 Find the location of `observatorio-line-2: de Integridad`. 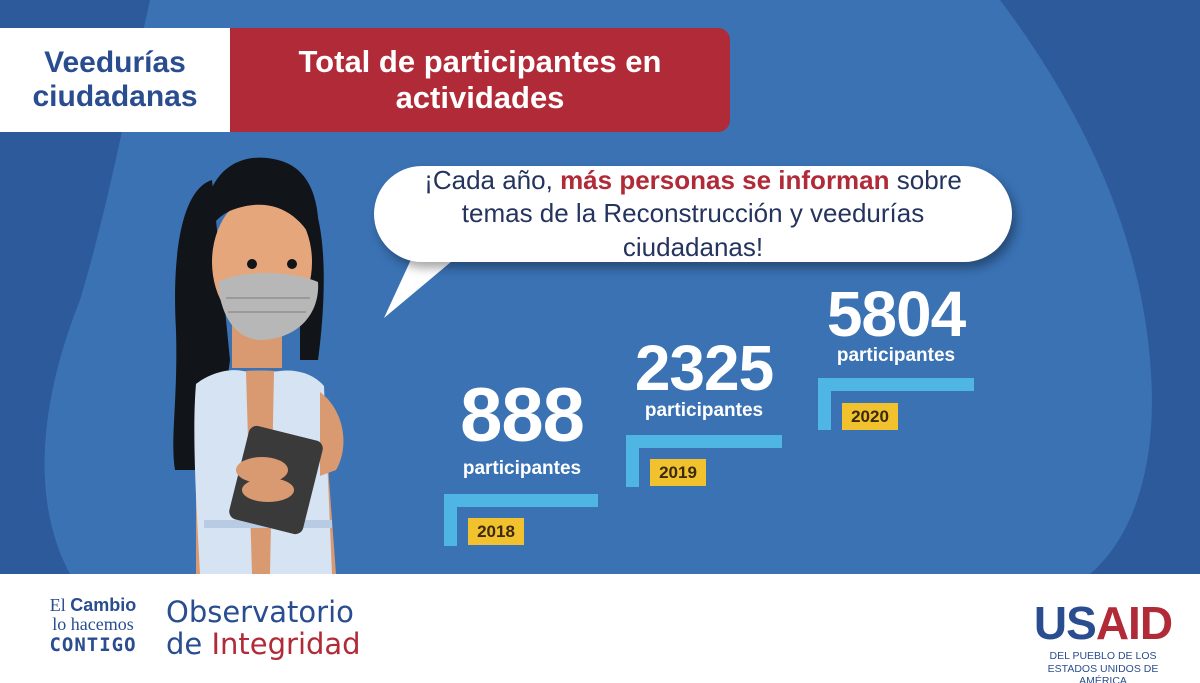

observatorio-line-2: de Integridad is located at coordinates (263, 644).